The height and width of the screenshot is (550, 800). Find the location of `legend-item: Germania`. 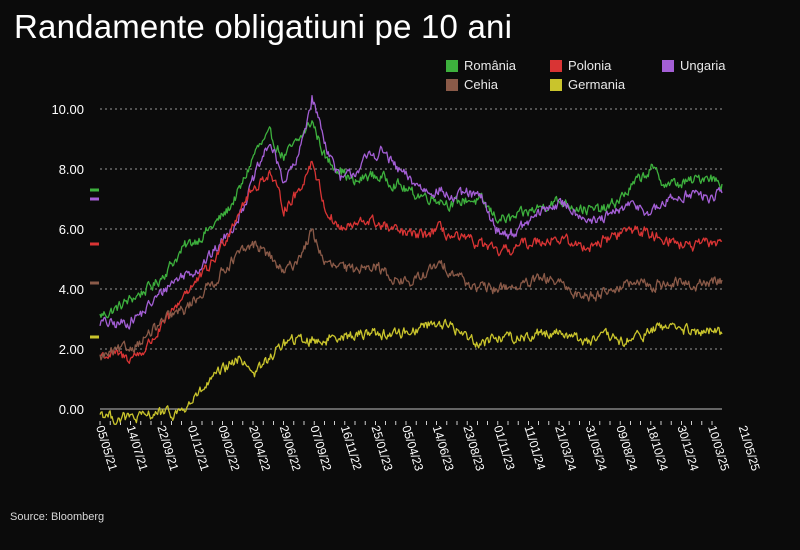

legend-item: Germania is located at coordinates (587, 84).